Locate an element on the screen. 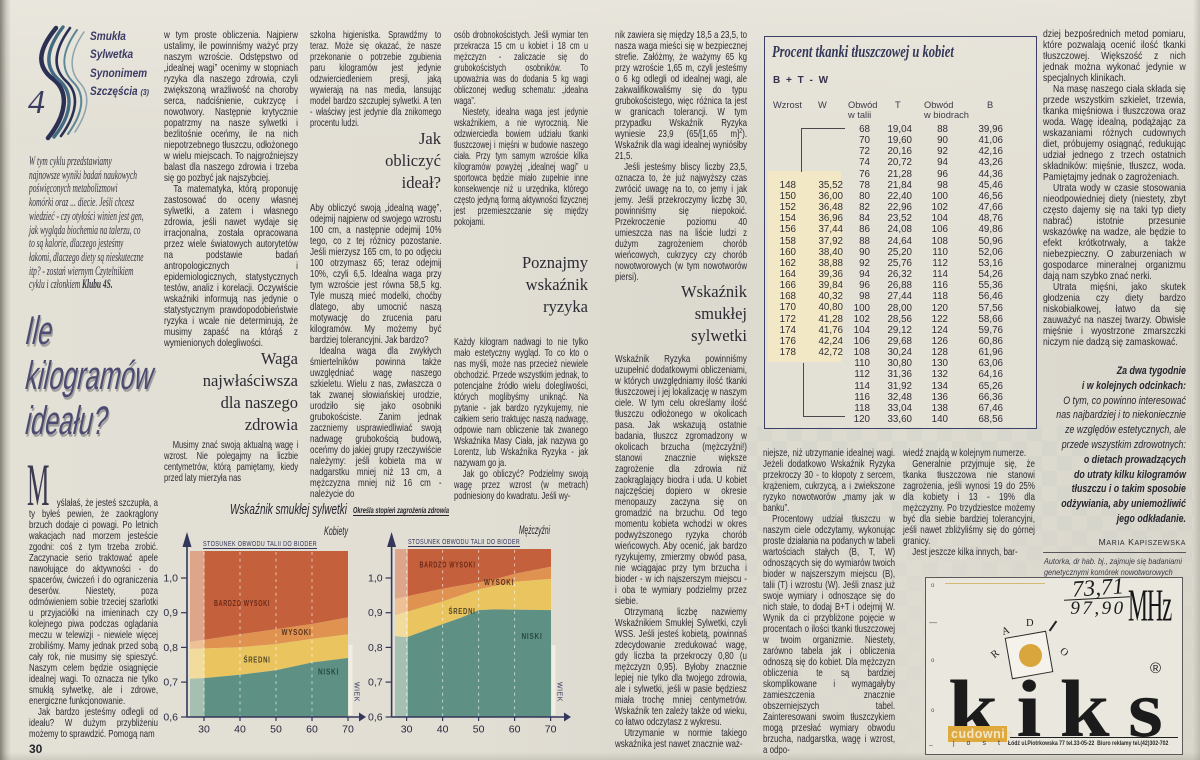  svg-text: Wskaźnik smukłej sylwetki is located at coordinates (289, 510).